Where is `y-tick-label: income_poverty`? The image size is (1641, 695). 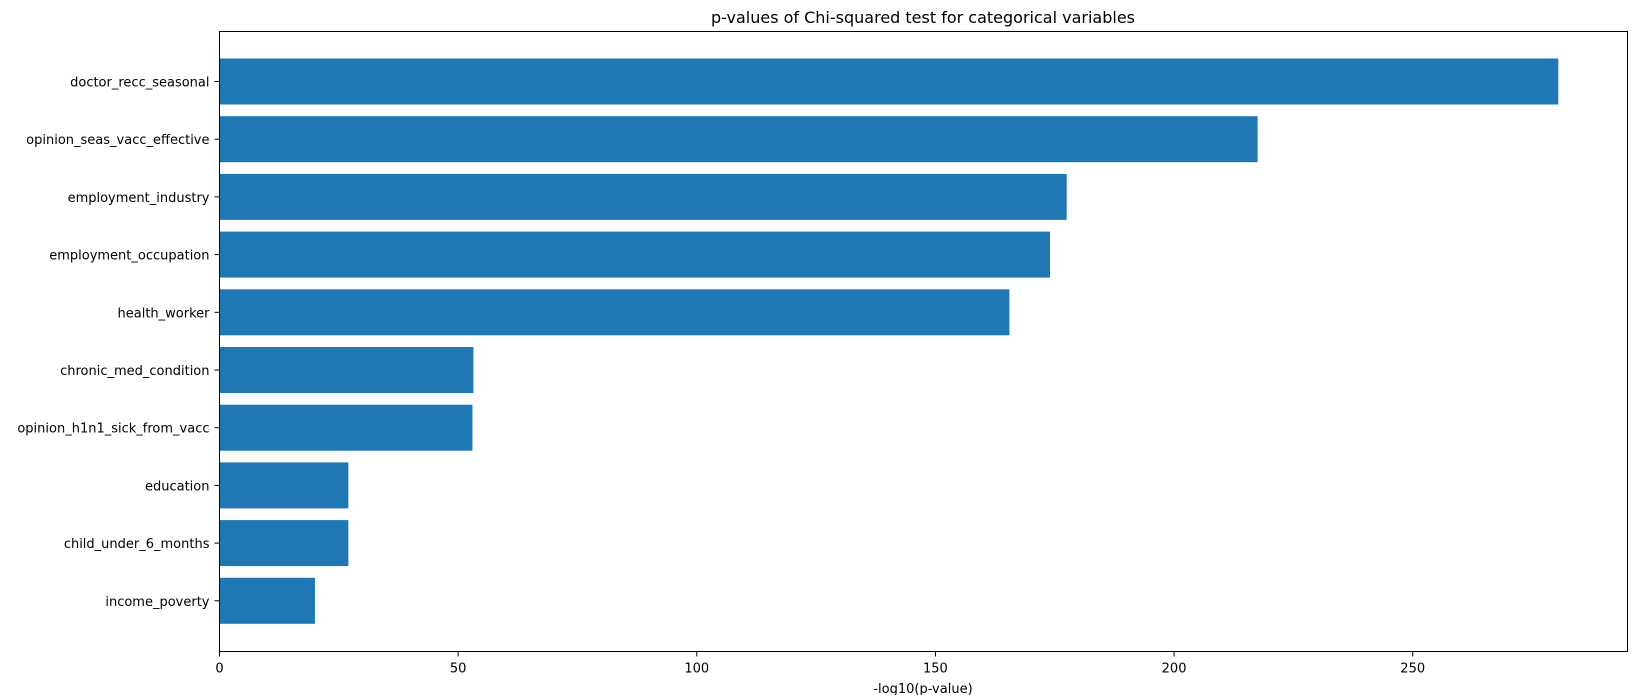 y-tick-label: income_poverty is located at coordinates (157, 602).